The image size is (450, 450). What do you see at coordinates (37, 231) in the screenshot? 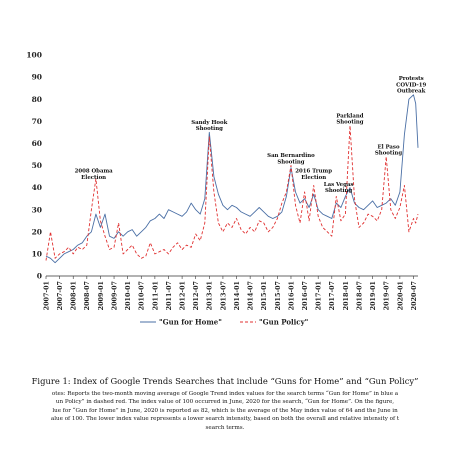
I see `y-tick-label: 20` at bounding box center [37, 231].